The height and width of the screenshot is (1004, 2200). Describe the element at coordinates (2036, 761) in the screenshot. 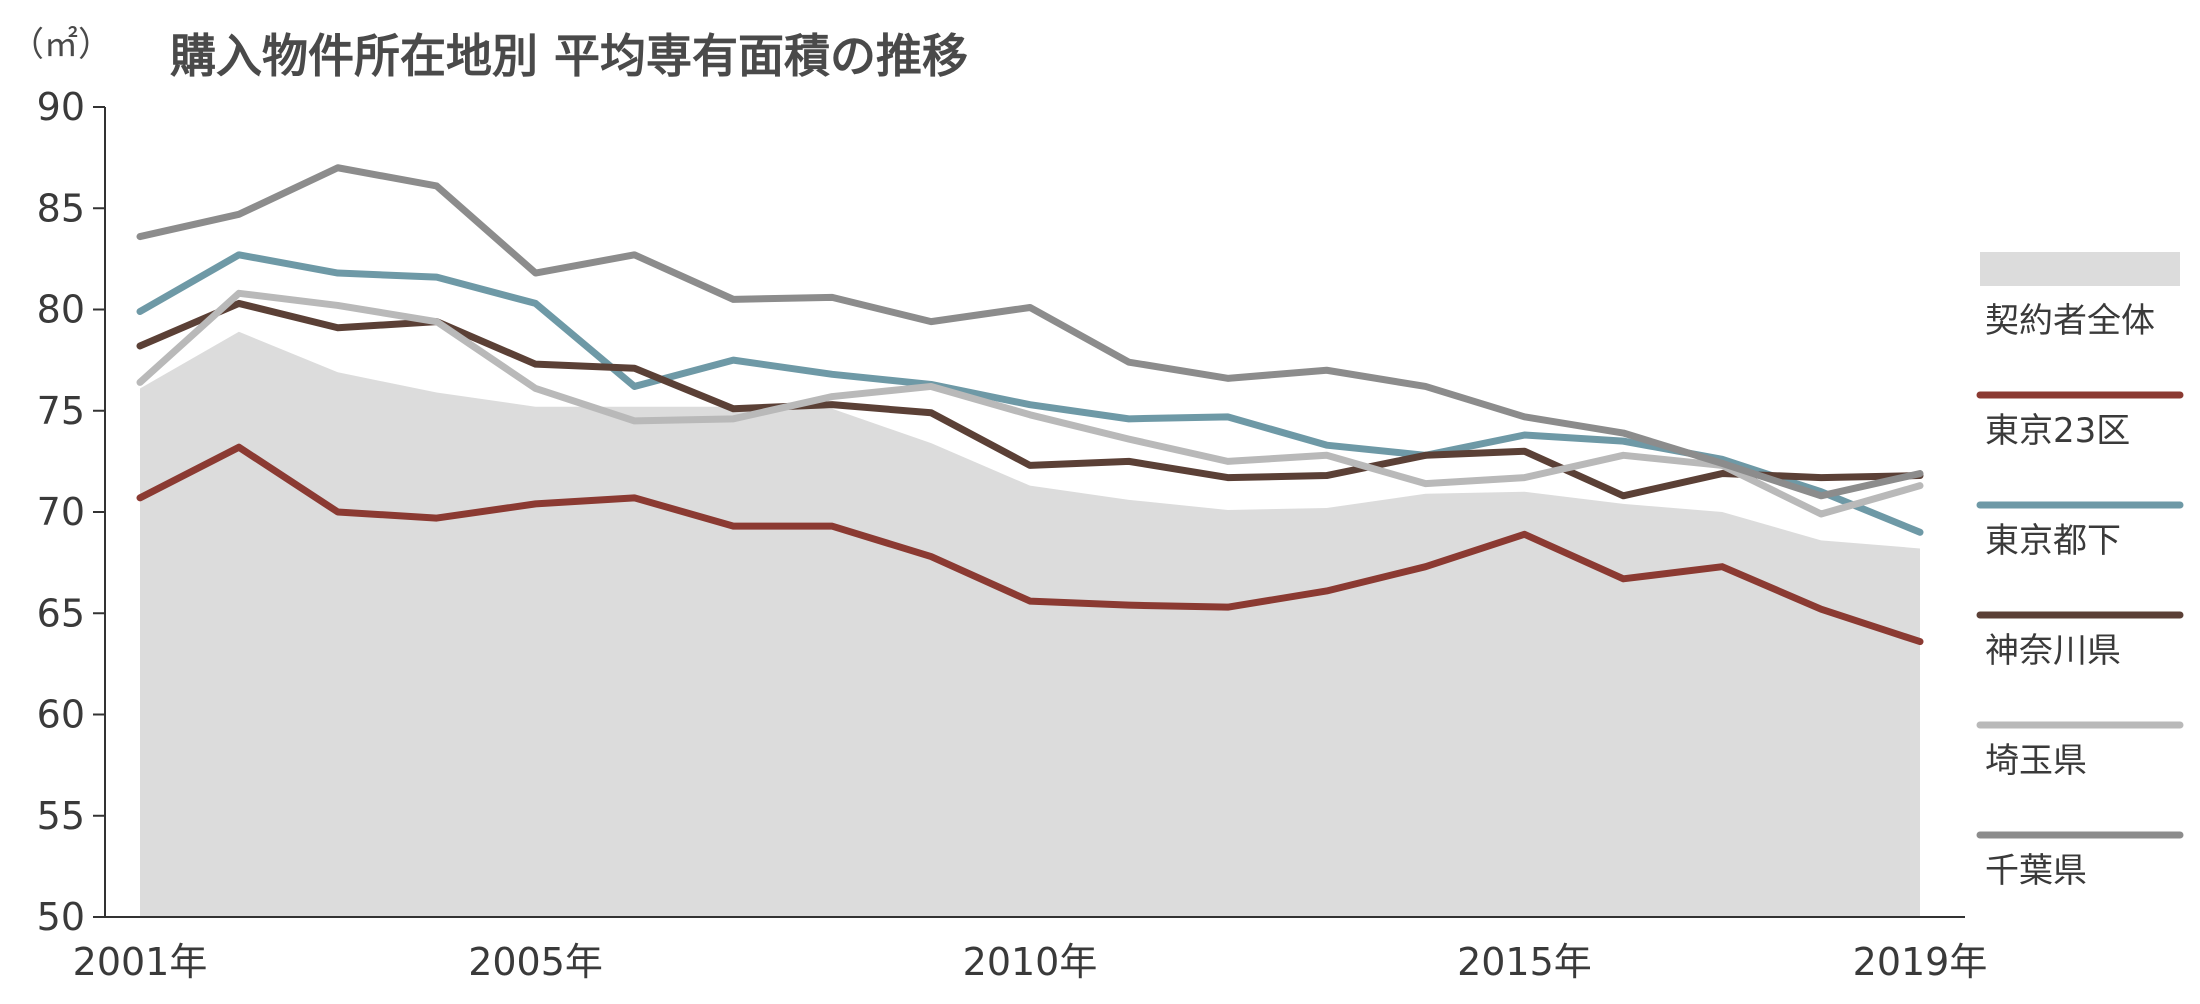

I see `legend-label: 埼玉県` at that location.